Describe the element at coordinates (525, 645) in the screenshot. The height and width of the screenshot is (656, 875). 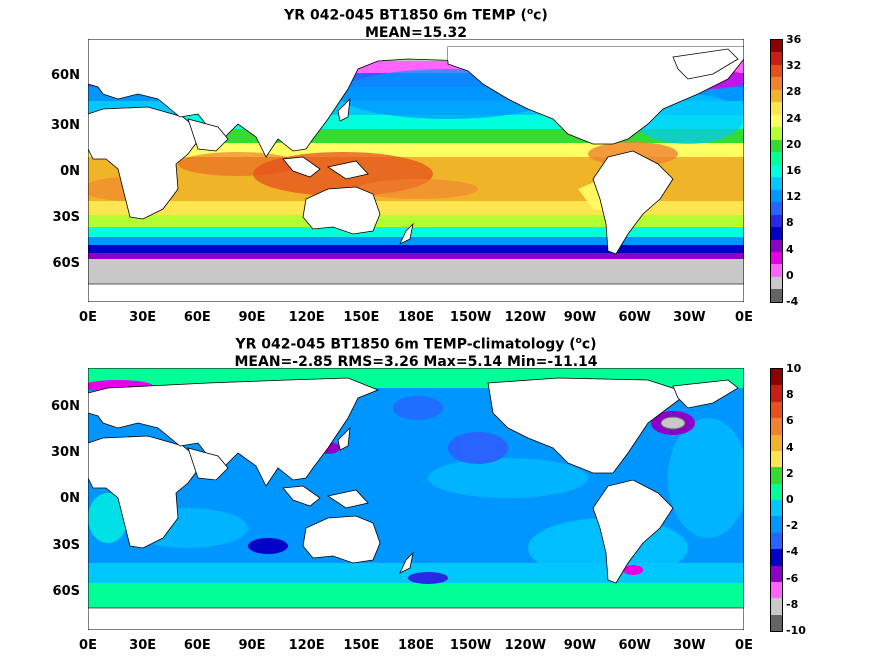
I see `bottom-lon-tick: 120W` at that location.